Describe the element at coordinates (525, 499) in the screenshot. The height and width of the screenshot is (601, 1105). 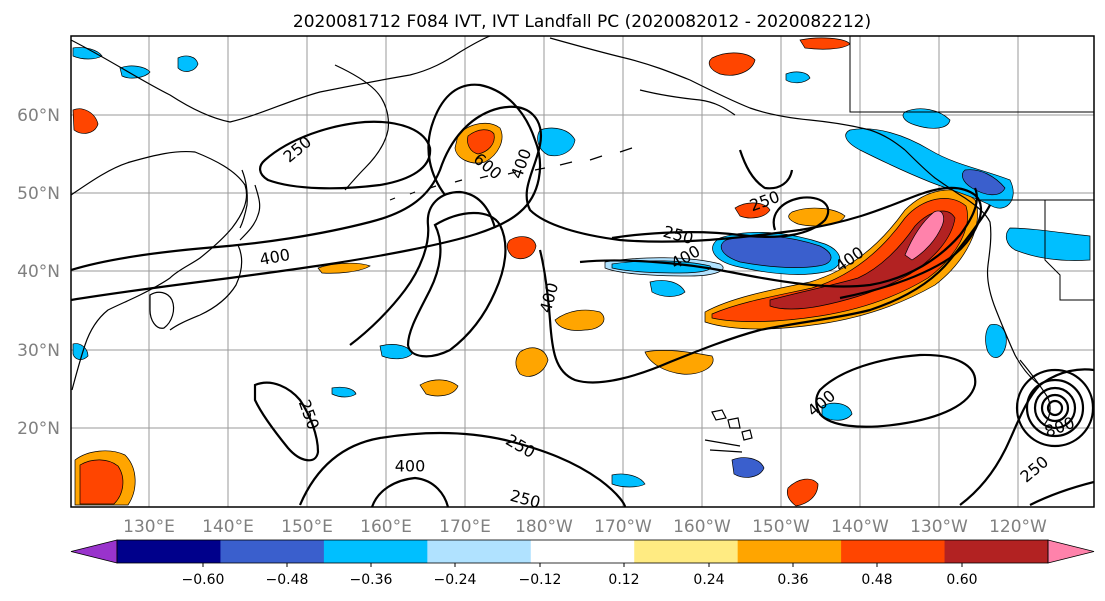
I see `contour-label: 250` at that location.